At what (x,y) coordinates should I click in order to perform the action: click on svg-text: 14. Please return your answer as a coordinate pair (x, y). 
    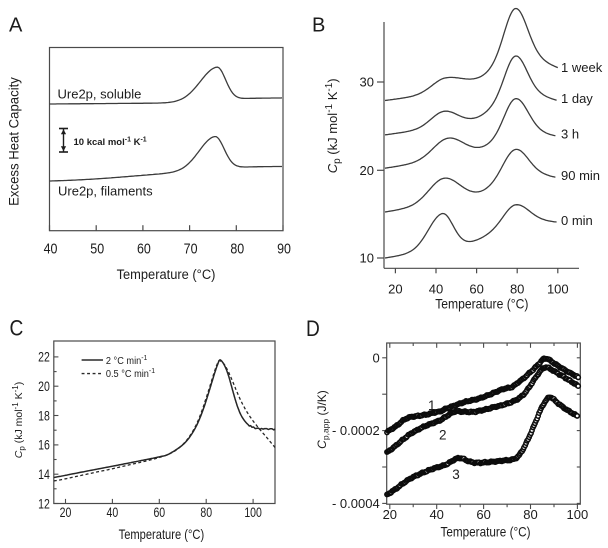
    Looking at the image, I should click on (44, 475).